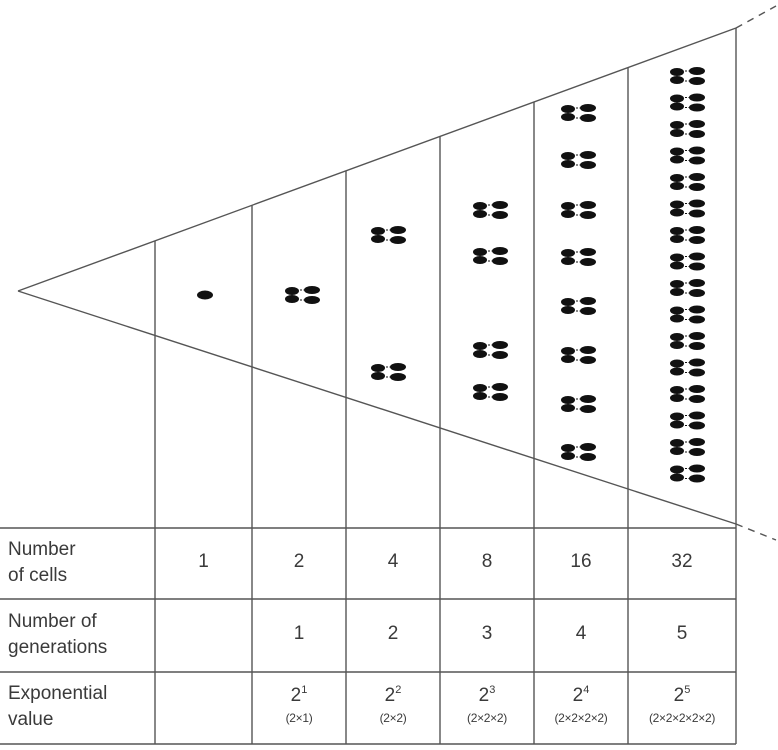  I want to click on generations-4: 3, so click(487, 633).